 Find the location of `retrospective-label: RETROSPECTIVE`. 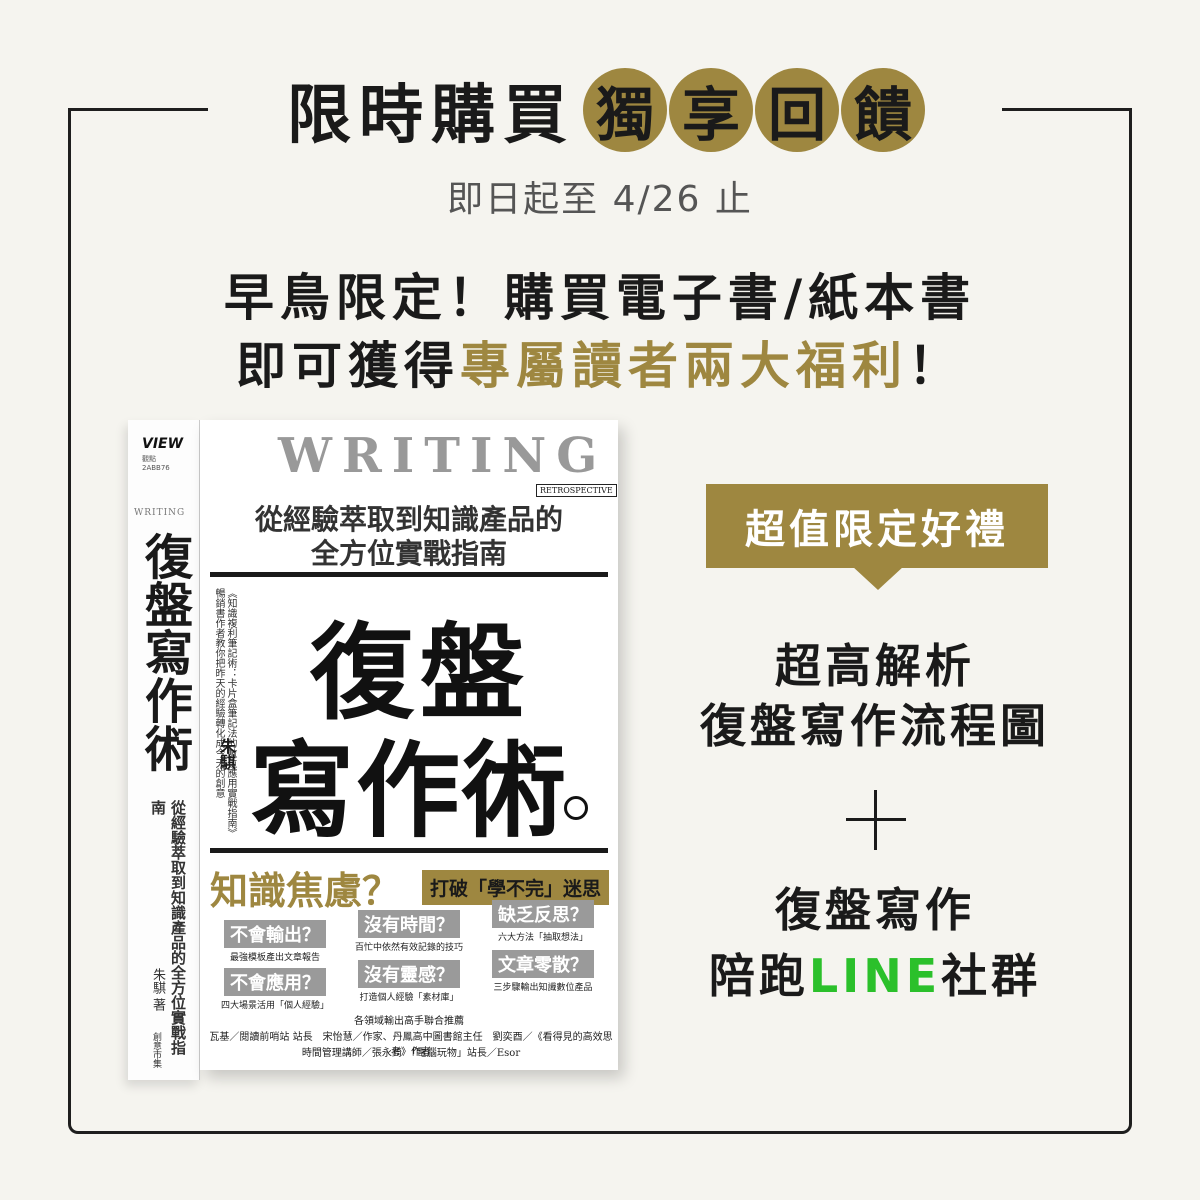

retrospective-label: RETROSPECTIVE is located at coordinates (576, 490).